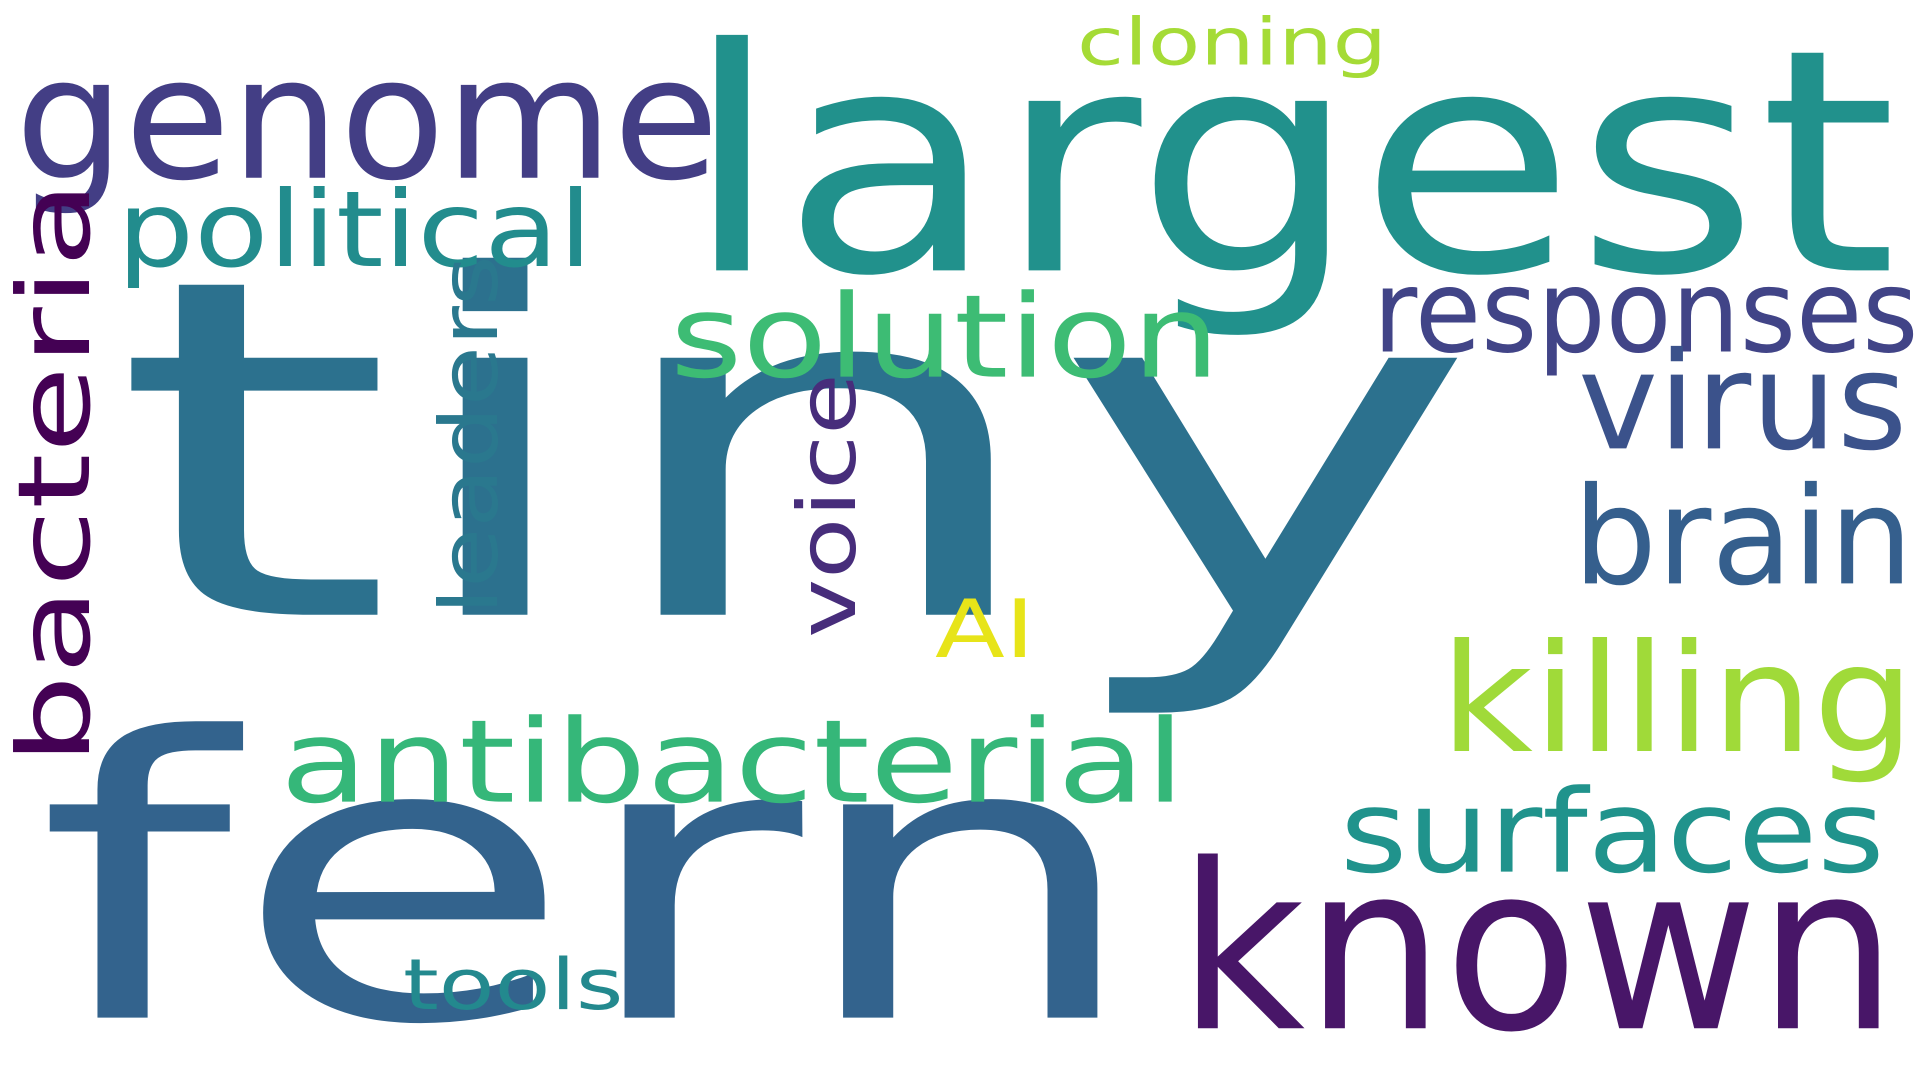 This screenshot has height=1080, width=1920. Describe the element at coordinates (355, 230) in the screenshot. I see `word-political: political` at that location.